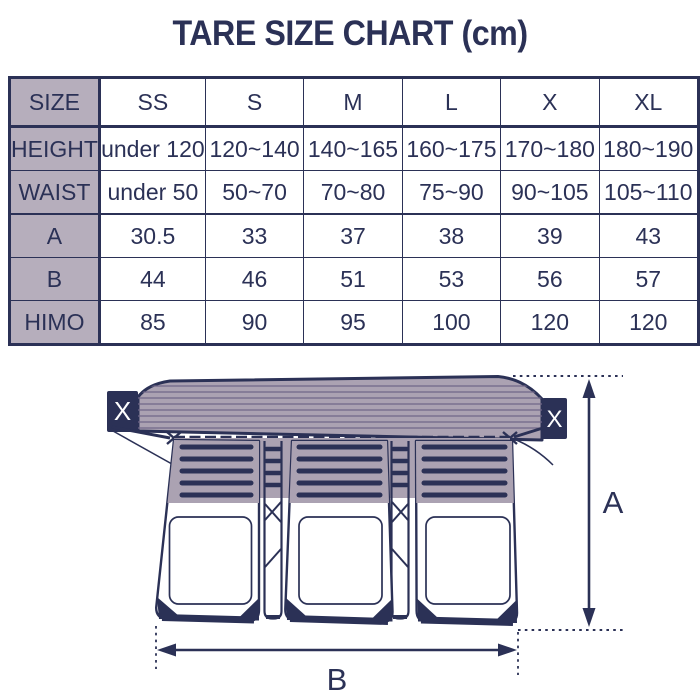  I want to click on cell: 37, so click(353, 235).